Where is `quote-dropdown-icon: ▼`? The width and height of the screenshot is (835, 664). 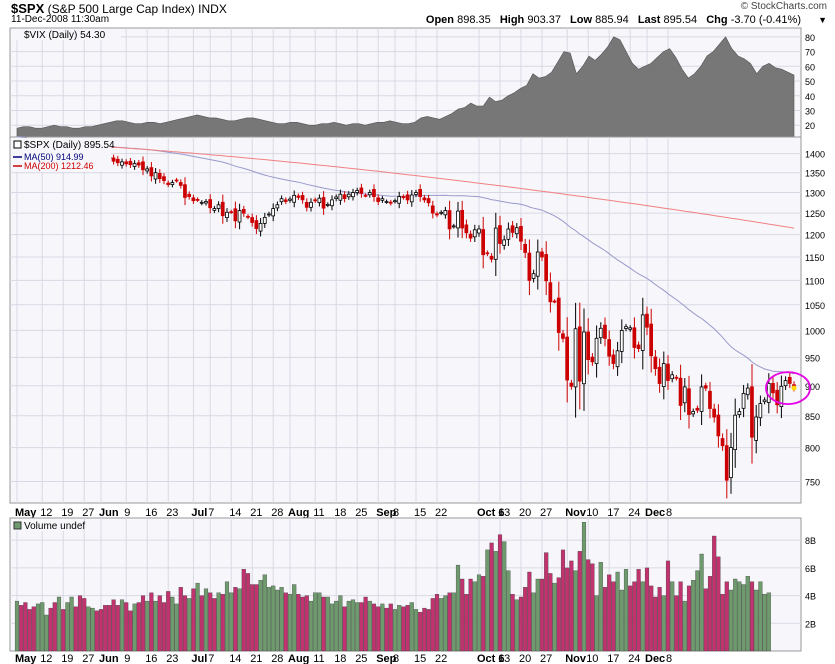 quote-dropdown-icon: ▼ is located at coordinates (822, 20).